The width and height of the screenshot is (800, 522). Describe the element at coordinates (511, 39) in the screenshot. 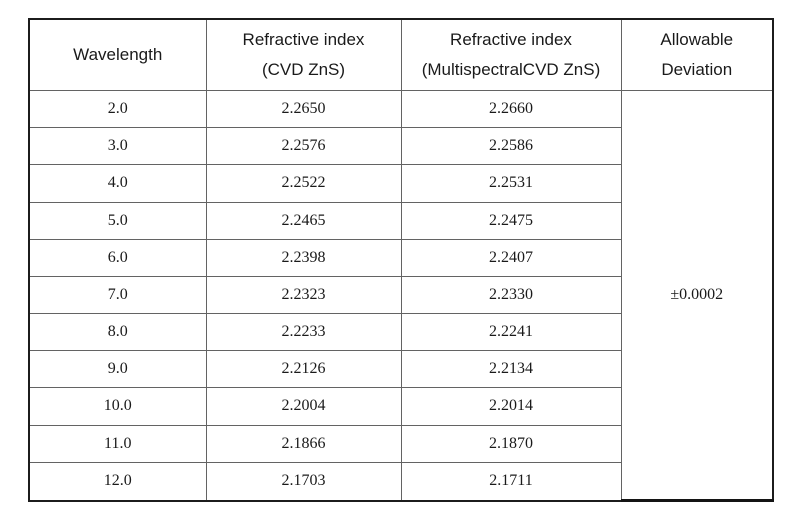

I see `col-header-multi-line1: Refractive index` at that location.